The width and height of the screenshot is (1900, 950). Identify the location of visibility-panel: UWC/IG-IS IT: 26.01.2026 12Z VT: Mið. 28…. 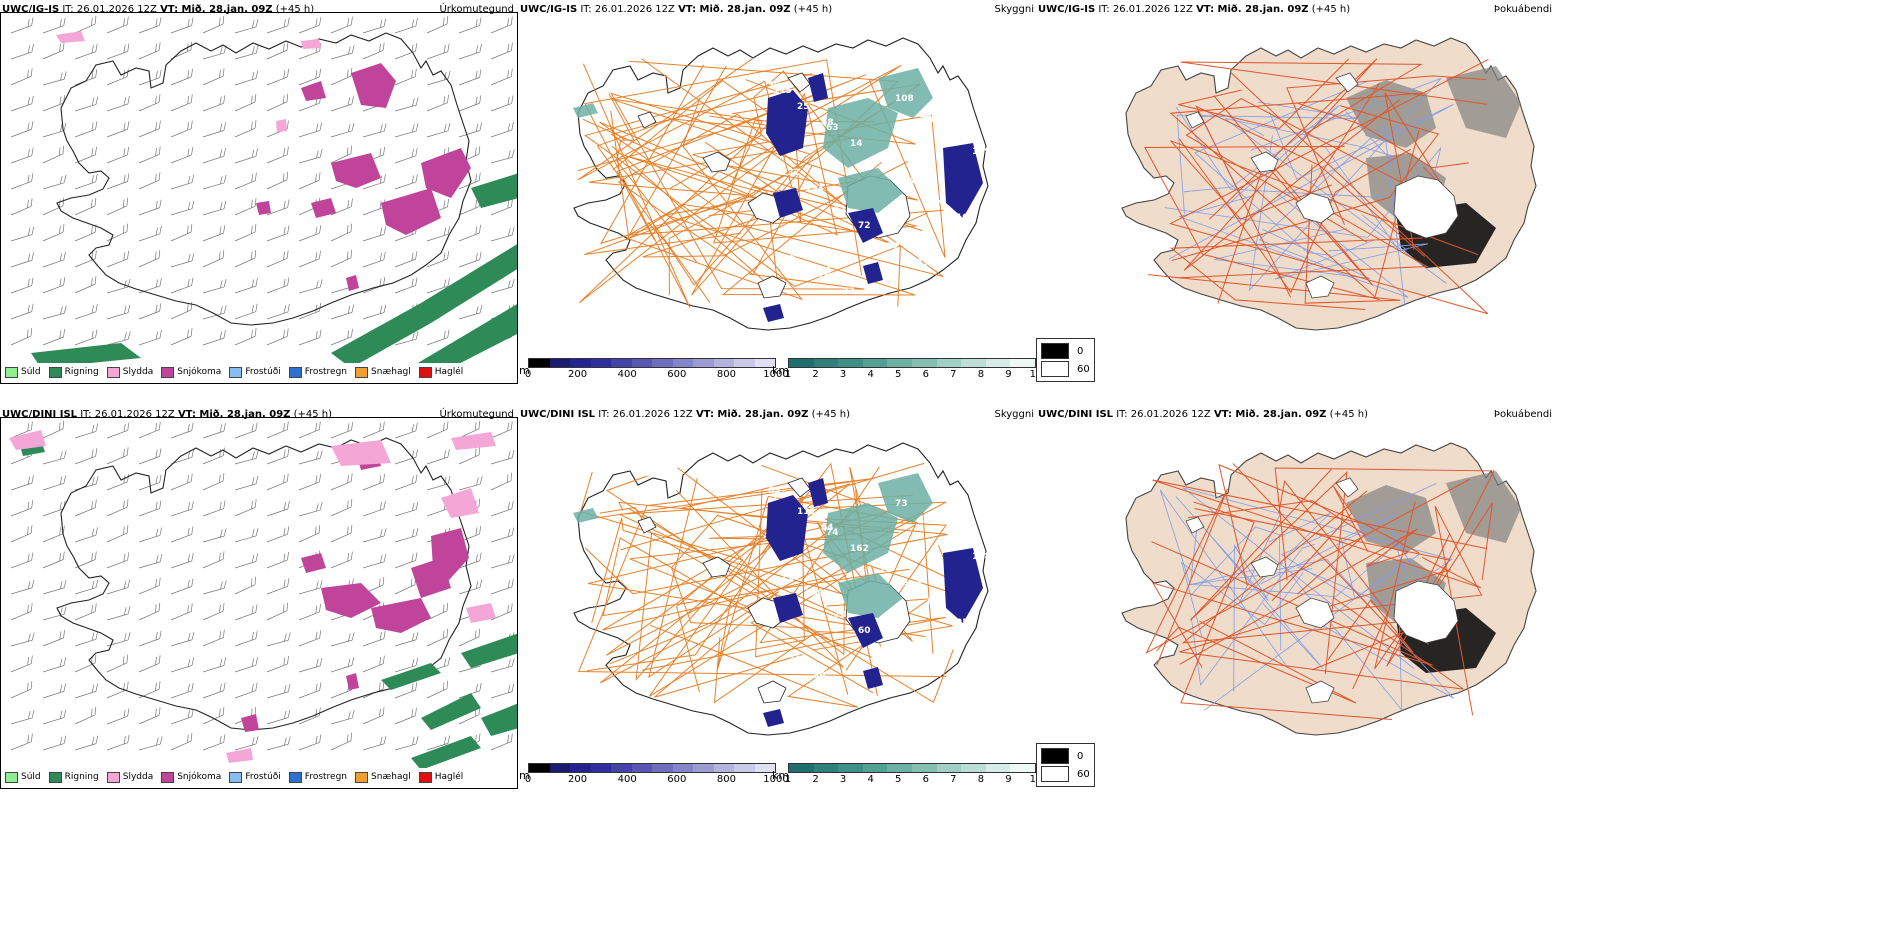
(778, 190).